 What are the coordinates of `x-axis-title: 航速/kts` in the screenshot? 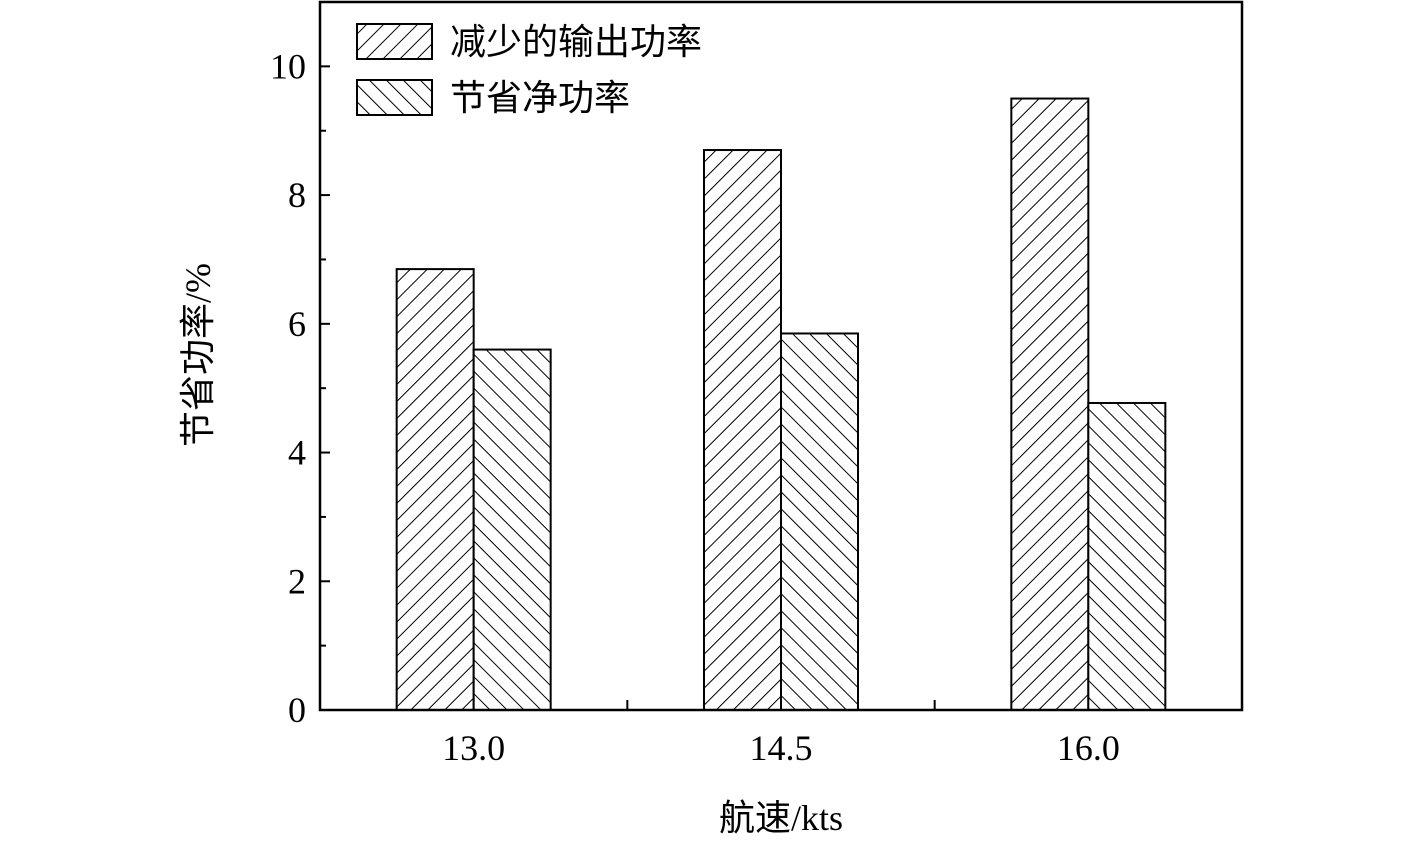 It's located at (781, 818).